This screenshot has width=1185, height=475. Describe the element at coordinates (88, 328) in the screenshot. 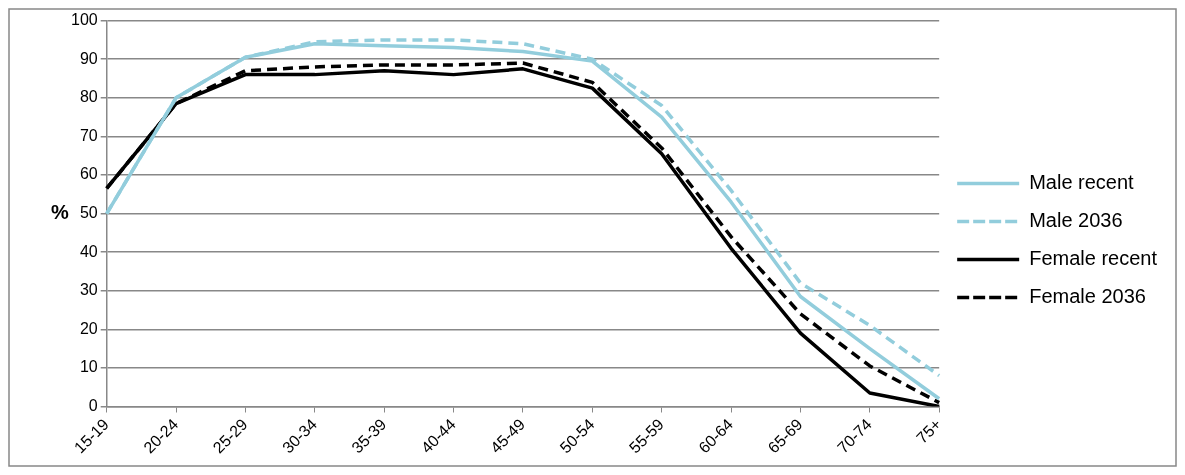

I see `y-tick-label: 20` at that location.